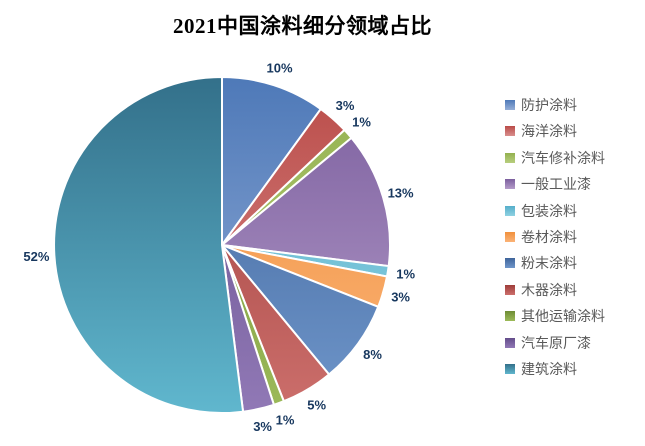 The width and height of the screenshot is (645, 446). Describe the element at coordinates (262, 426) in the screenshot. I see `percent-label-10: 3%` at that location.